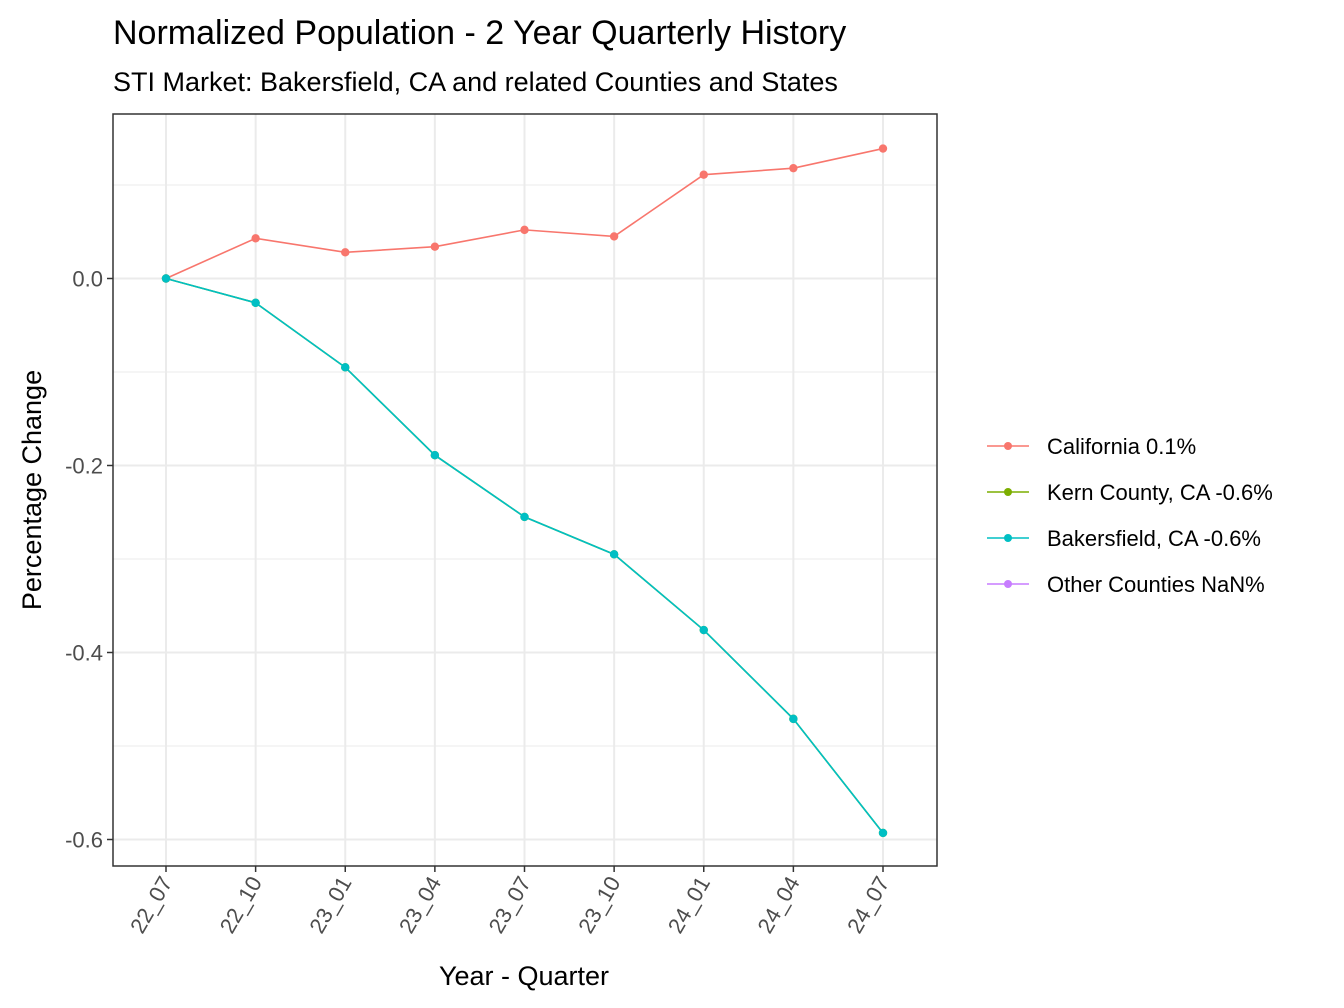 The height and width of the screenshot is (1008, 1344). I want to click on legend-label: Bakersfield, CA -0.6%, so click(1154, 538).